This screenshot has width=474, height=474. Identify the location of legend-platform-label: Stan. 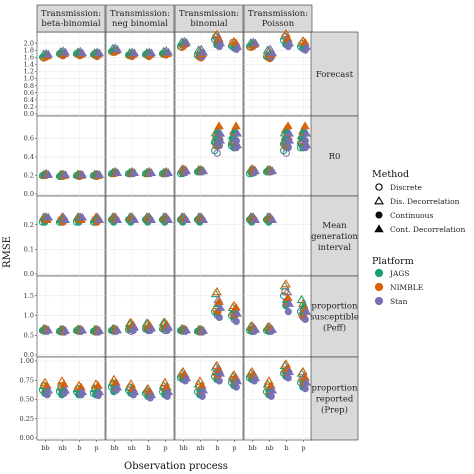
(399, 301).